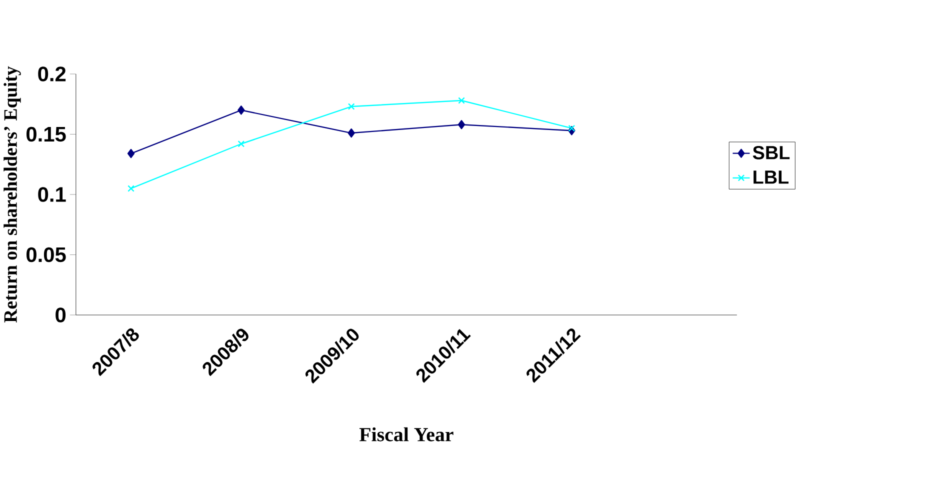  What do you see at coordinates (52, 74) in the screenshot?
I see `y-tick-label: 0.2` at bounding box center [52, 74].